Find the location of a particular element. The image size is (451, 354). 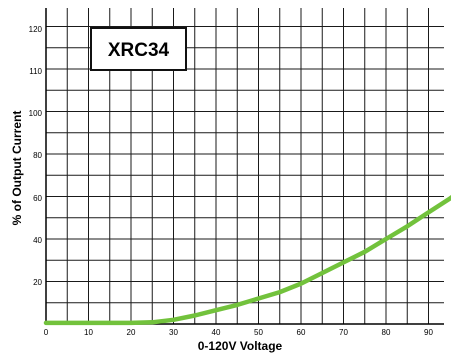

y-tick-label: 120 is located at coordinates (36, 29).